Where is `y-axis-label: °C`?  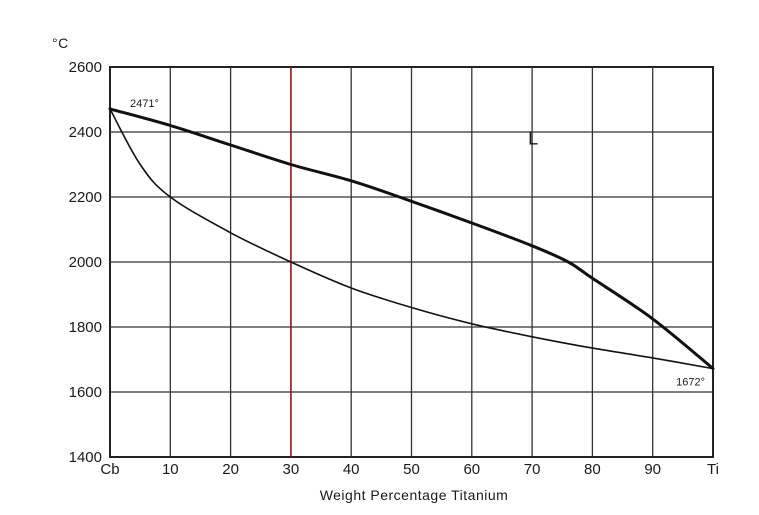
y-axis-label: °C is located at coordinates (60, 43).